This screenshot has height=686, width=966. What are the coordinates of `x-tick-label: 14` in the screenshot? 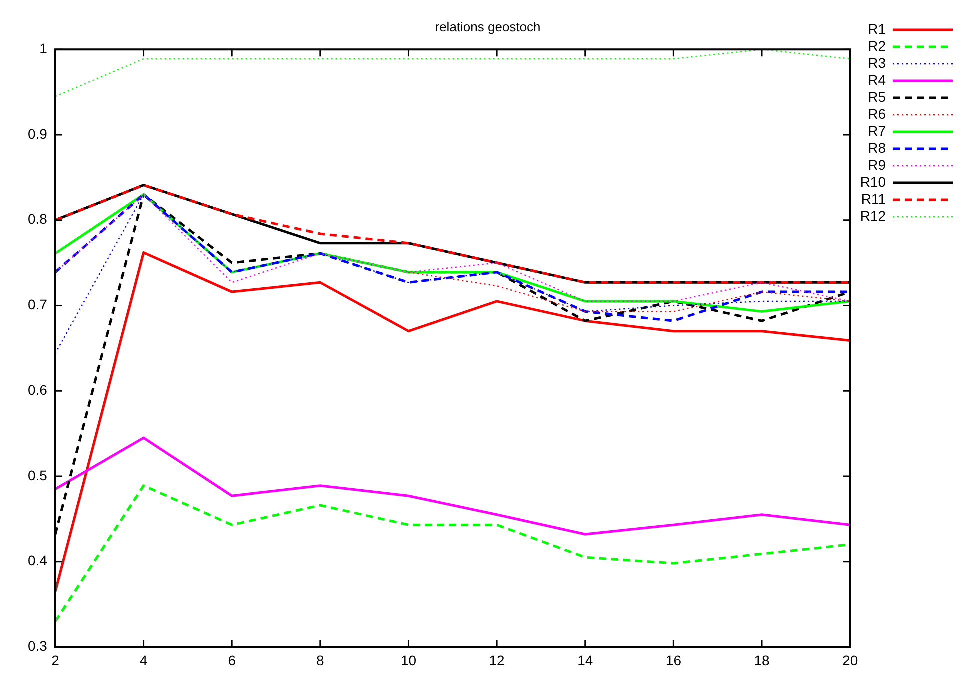 It's located at (586, 660).